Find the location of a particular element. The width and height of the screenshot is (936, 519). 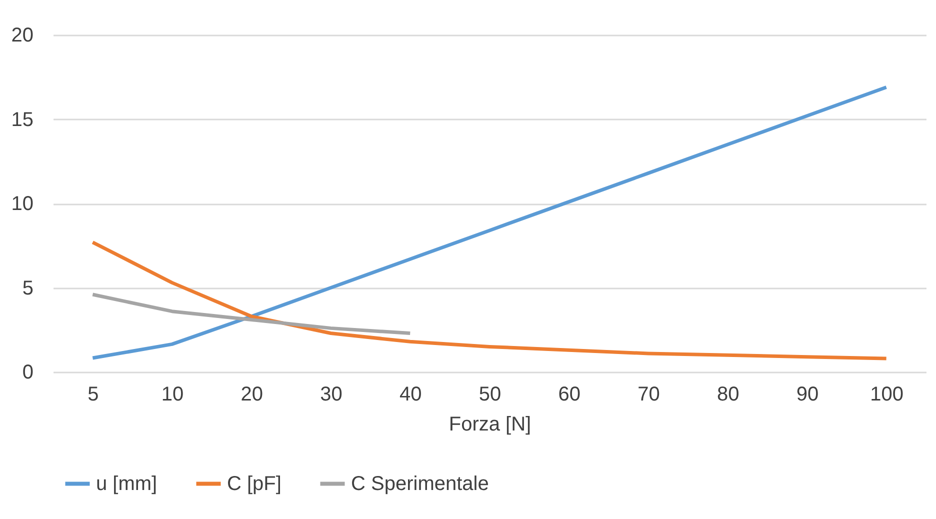

y-tick-label: 0 is located at coordinates (28, 373).